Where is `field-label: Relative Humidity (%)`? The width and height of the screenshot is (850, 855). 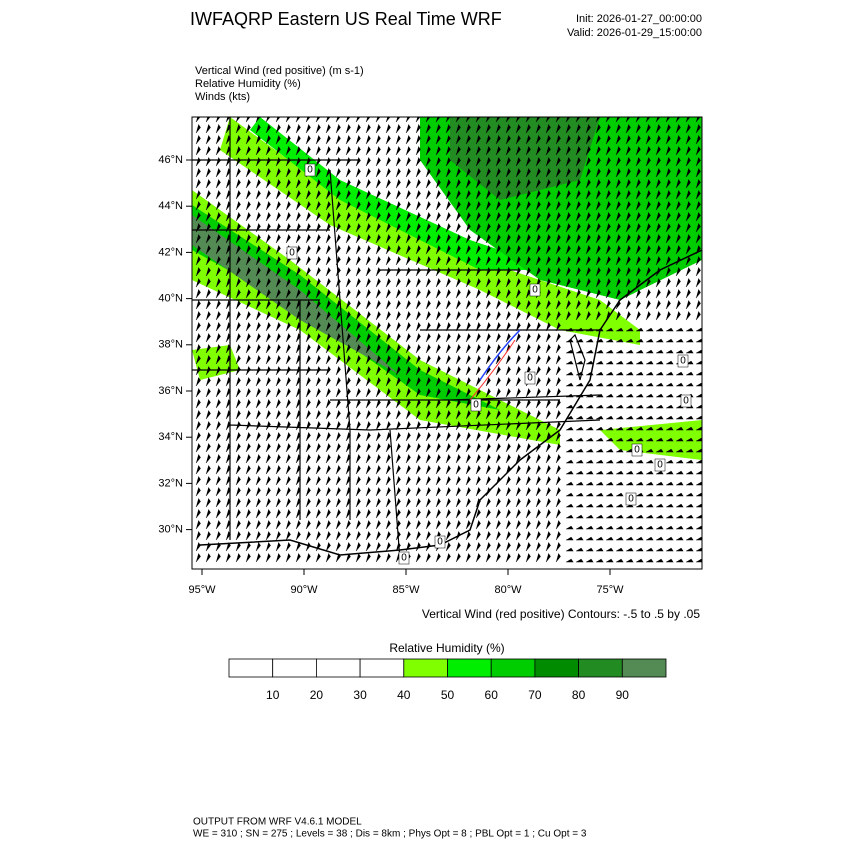 field-label: Relative Humidity (%) is located at coordinates (248, 84).